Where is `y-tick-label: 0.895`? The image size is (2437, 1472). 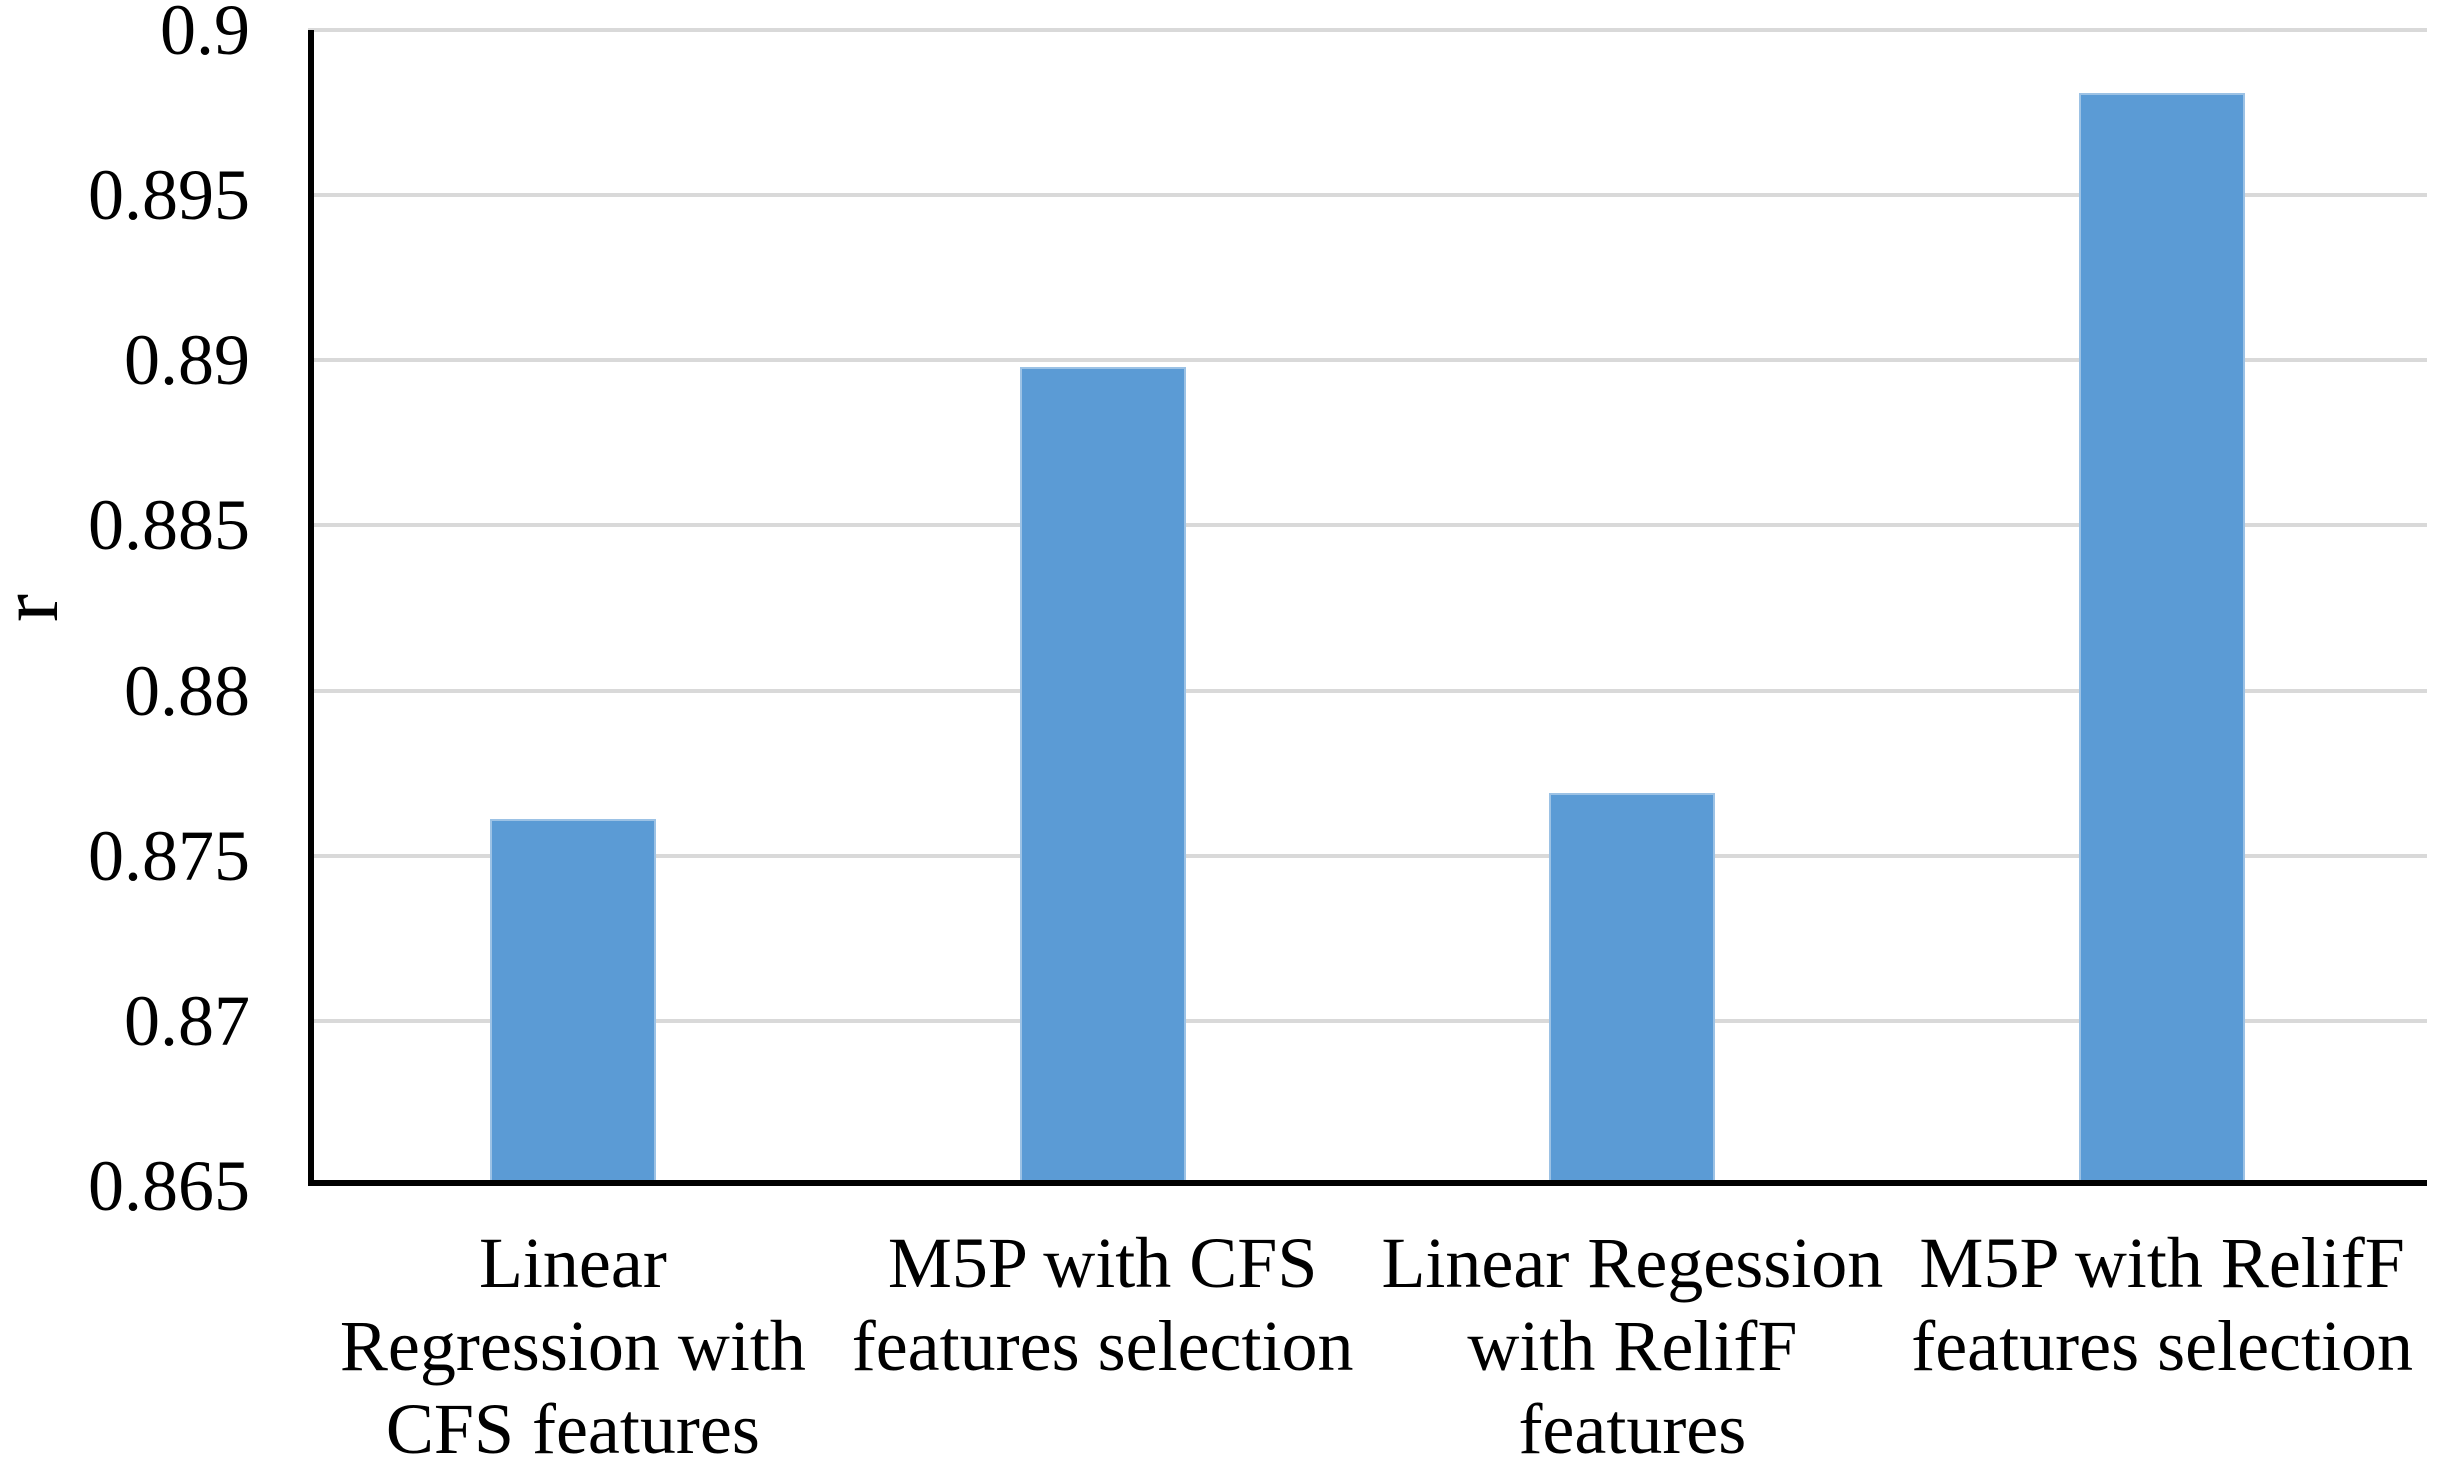
y-tick-label: 0.895 is located at coordinates (169, 195).